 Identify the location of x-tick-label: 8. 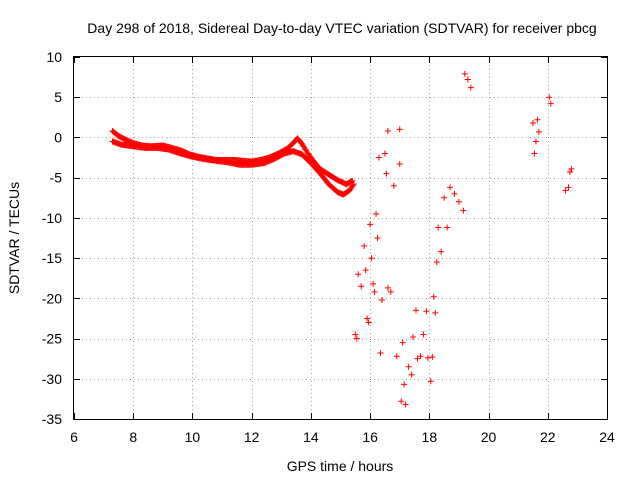
(133, 437).